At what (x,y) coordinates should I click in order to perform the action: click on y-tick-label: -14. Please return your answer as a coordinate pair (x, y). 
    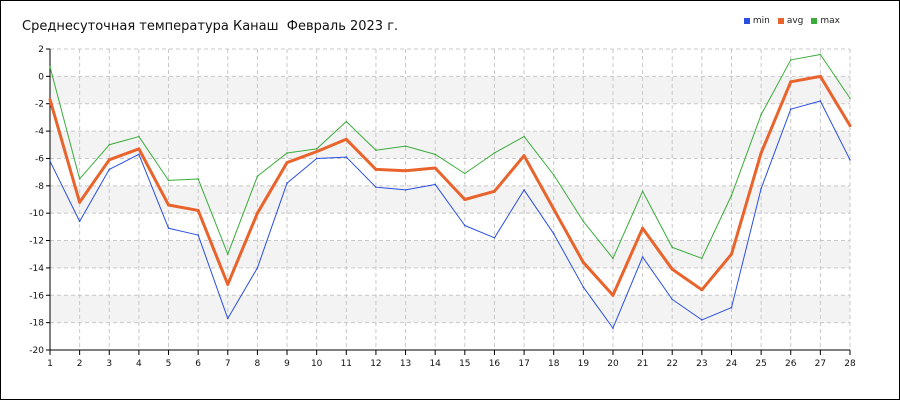
    Looking at the image, I should click on (36, 269).